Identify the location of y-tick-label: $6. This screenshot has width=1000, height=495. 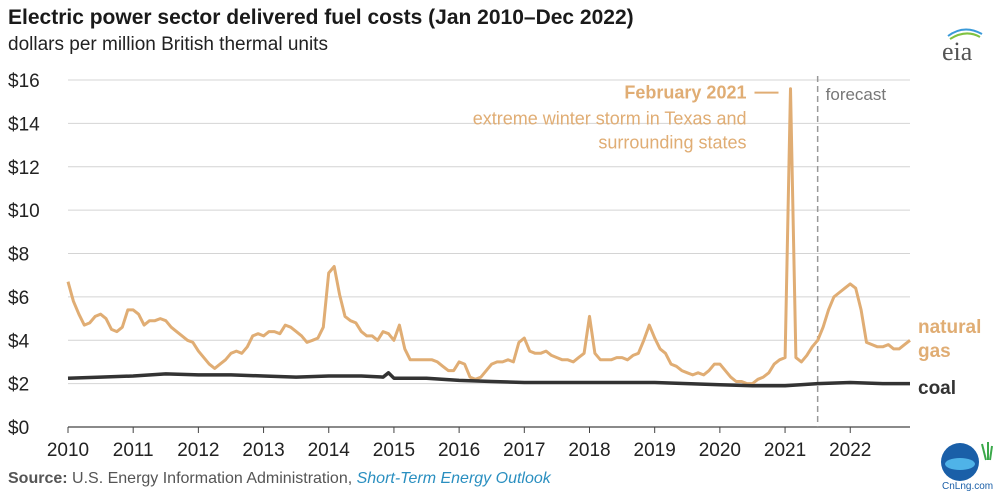
(18, 298).